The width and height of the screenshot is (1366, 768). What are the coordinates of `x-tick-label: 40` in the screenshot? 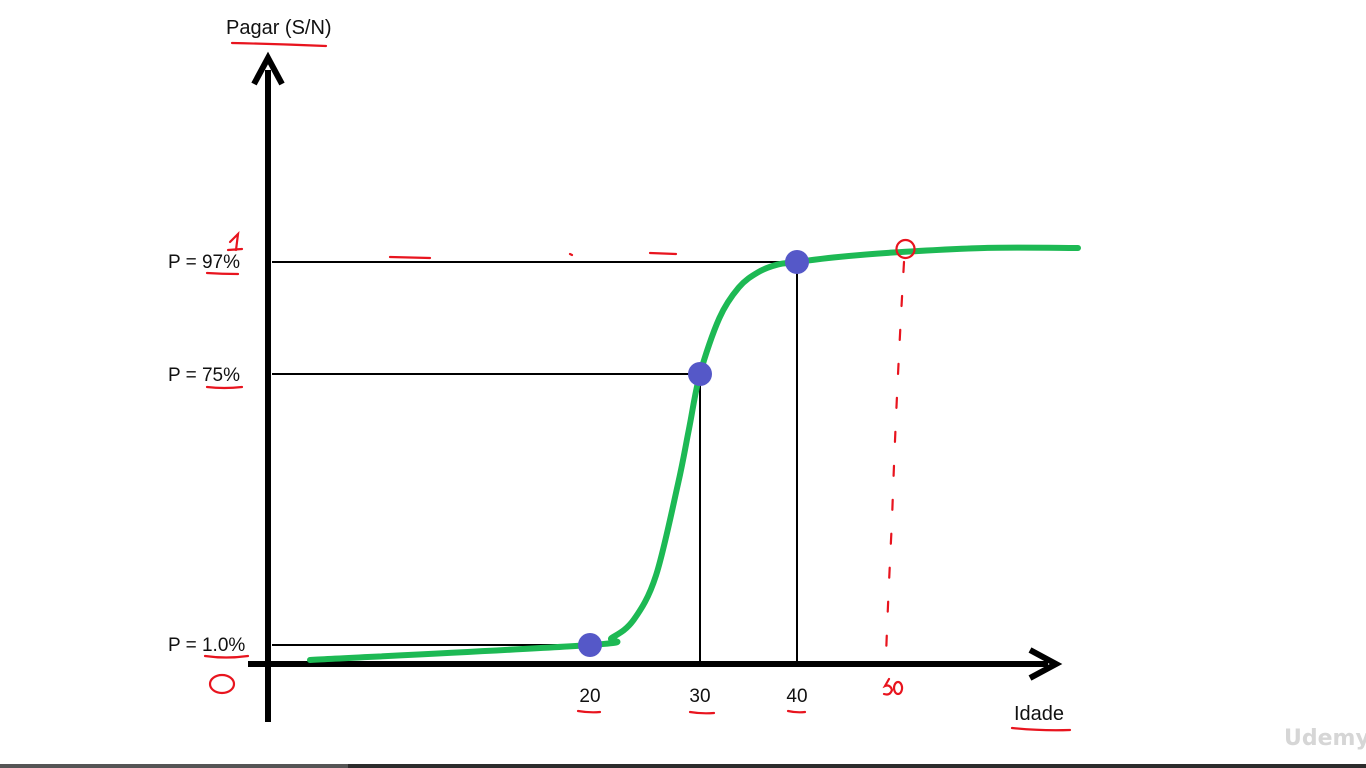 It's located at (796, 696).